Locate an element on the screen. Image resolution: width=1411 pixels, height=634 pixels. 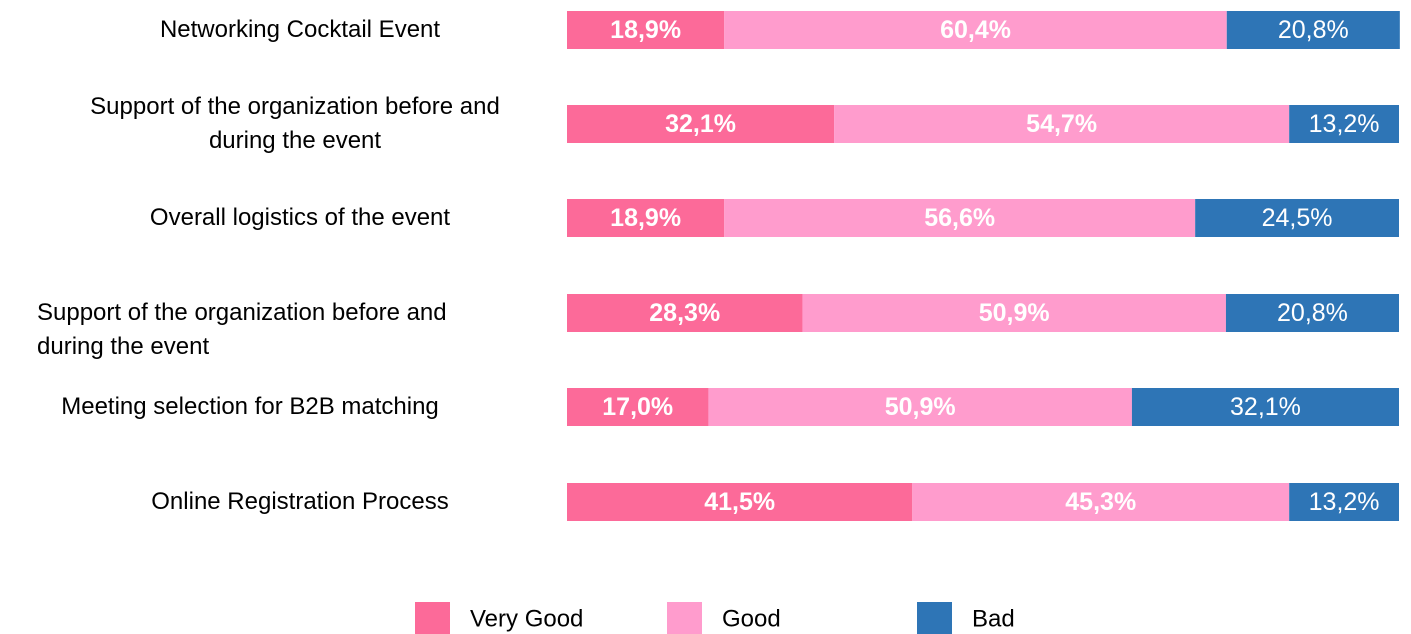
data-label: 54,7% is located at coordinates (1061, 124).